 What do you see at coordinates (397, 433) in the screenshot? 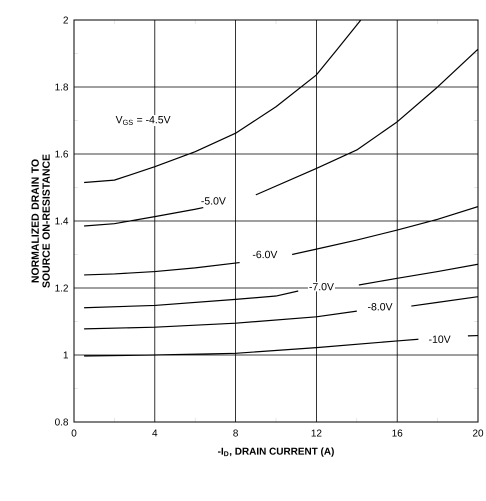
I see `x-tick-label: 16` at bounding box center [397, 433].